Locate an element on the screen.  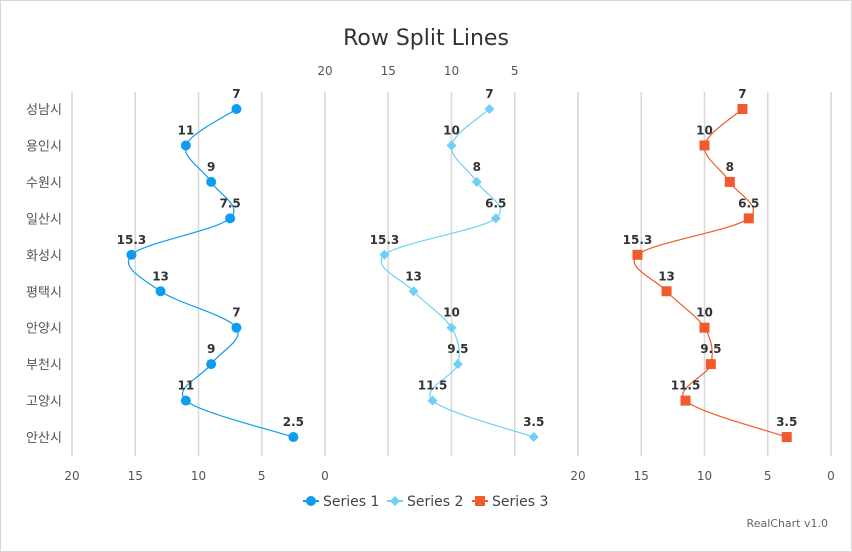
legend-label: Series 2 is located at coordinates (435, 502).